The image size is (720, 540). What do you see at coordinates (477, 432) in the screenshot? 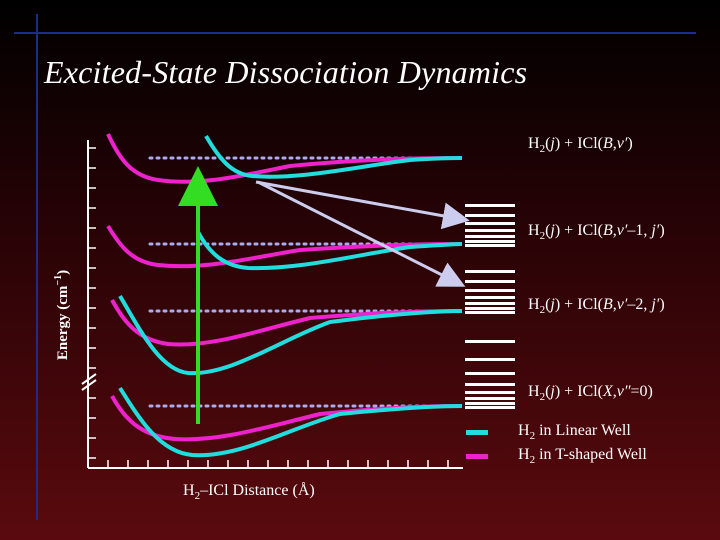
I see `legend-linear-swatch` at bounding box center [477, 432].